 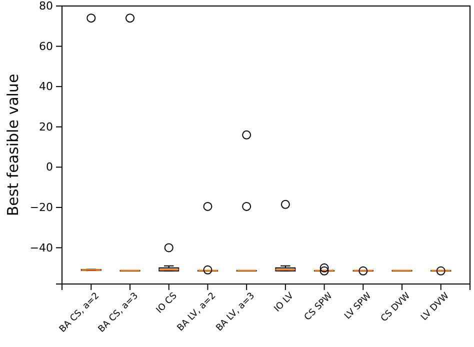 I want to click on y-tick-label: 60, so click(x=46, y=46).